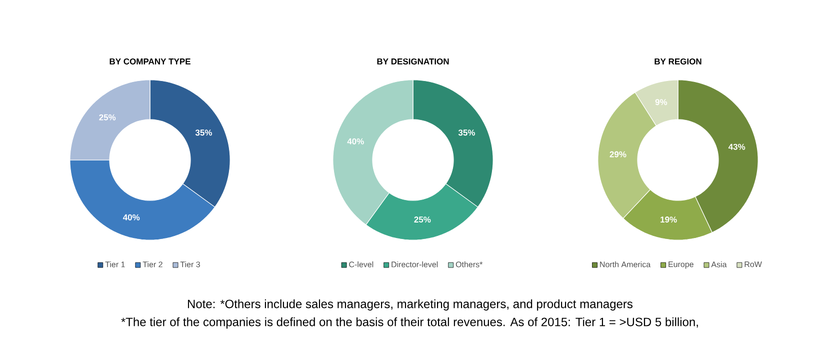 Image resolution: width=820 pixels, height=350 pixels. What do you see at coordinates (625, 264) in the screenshot?
I see `legend-label: North America` at bounding box center [625, 264].